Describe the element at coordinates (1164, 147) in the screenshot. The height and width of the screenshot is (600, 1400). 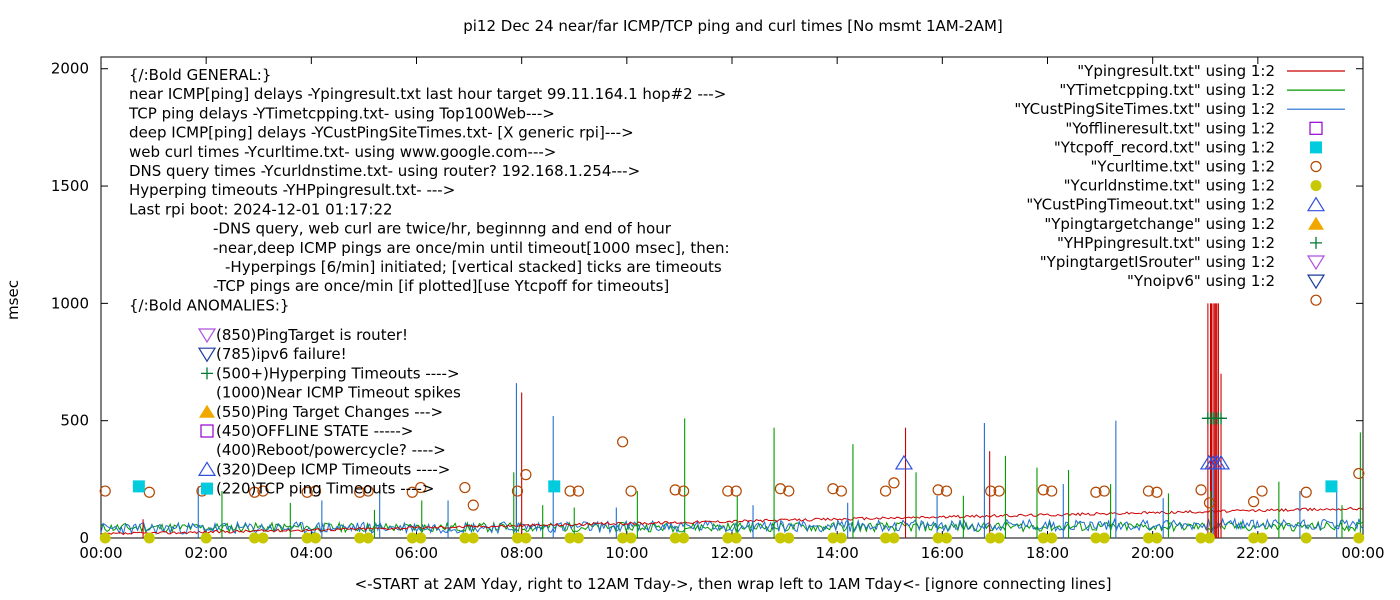
I see `legend-label: "Ytcpoff_record.txt" using 1:2` at that location.